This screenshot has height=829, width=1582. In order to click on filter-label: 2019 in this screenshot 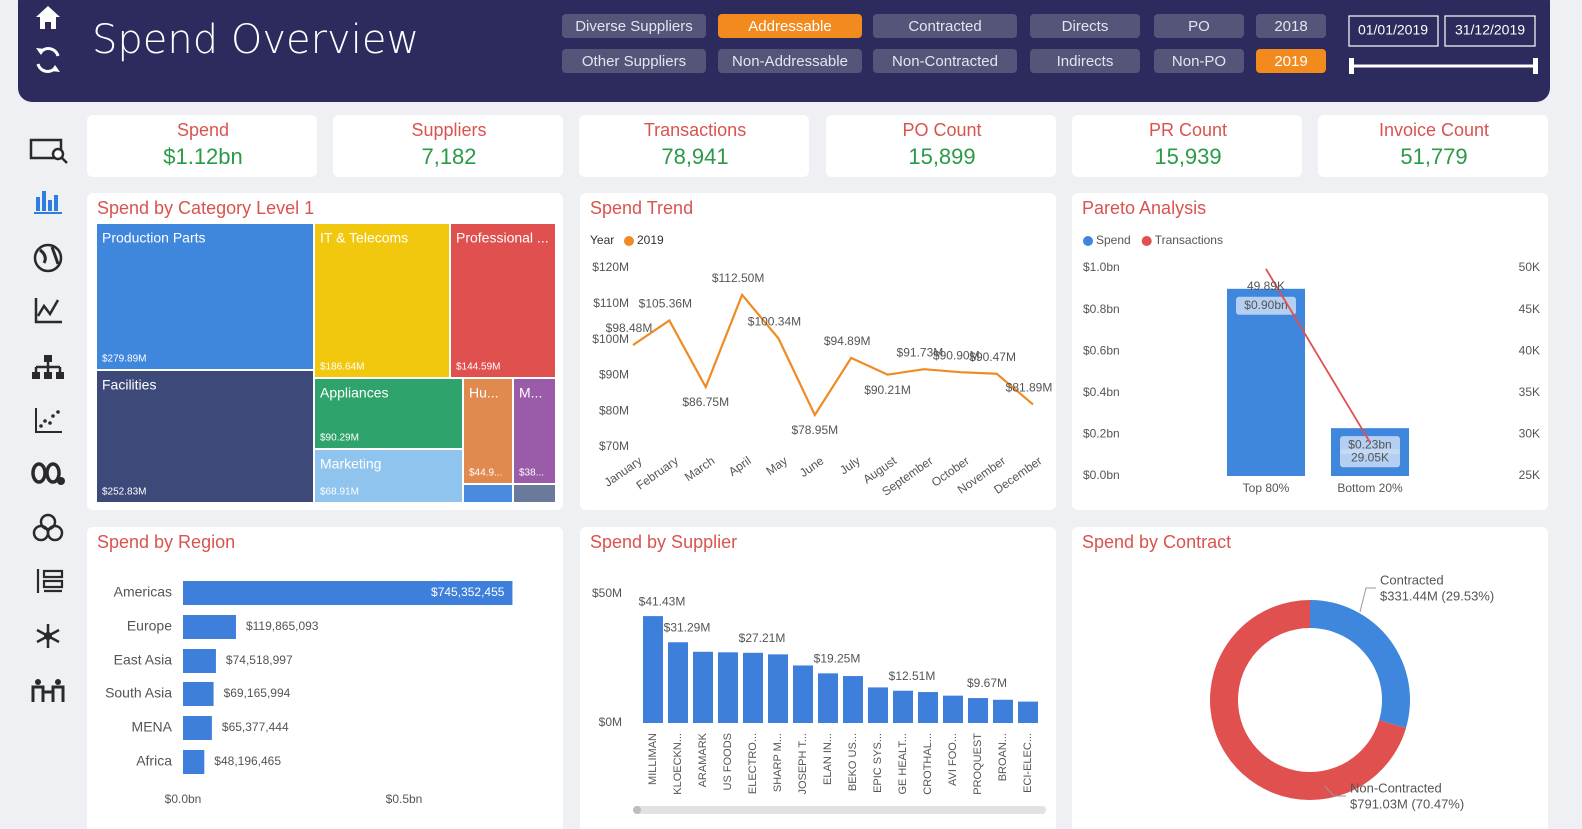, I will do `click(1290, 61)`.